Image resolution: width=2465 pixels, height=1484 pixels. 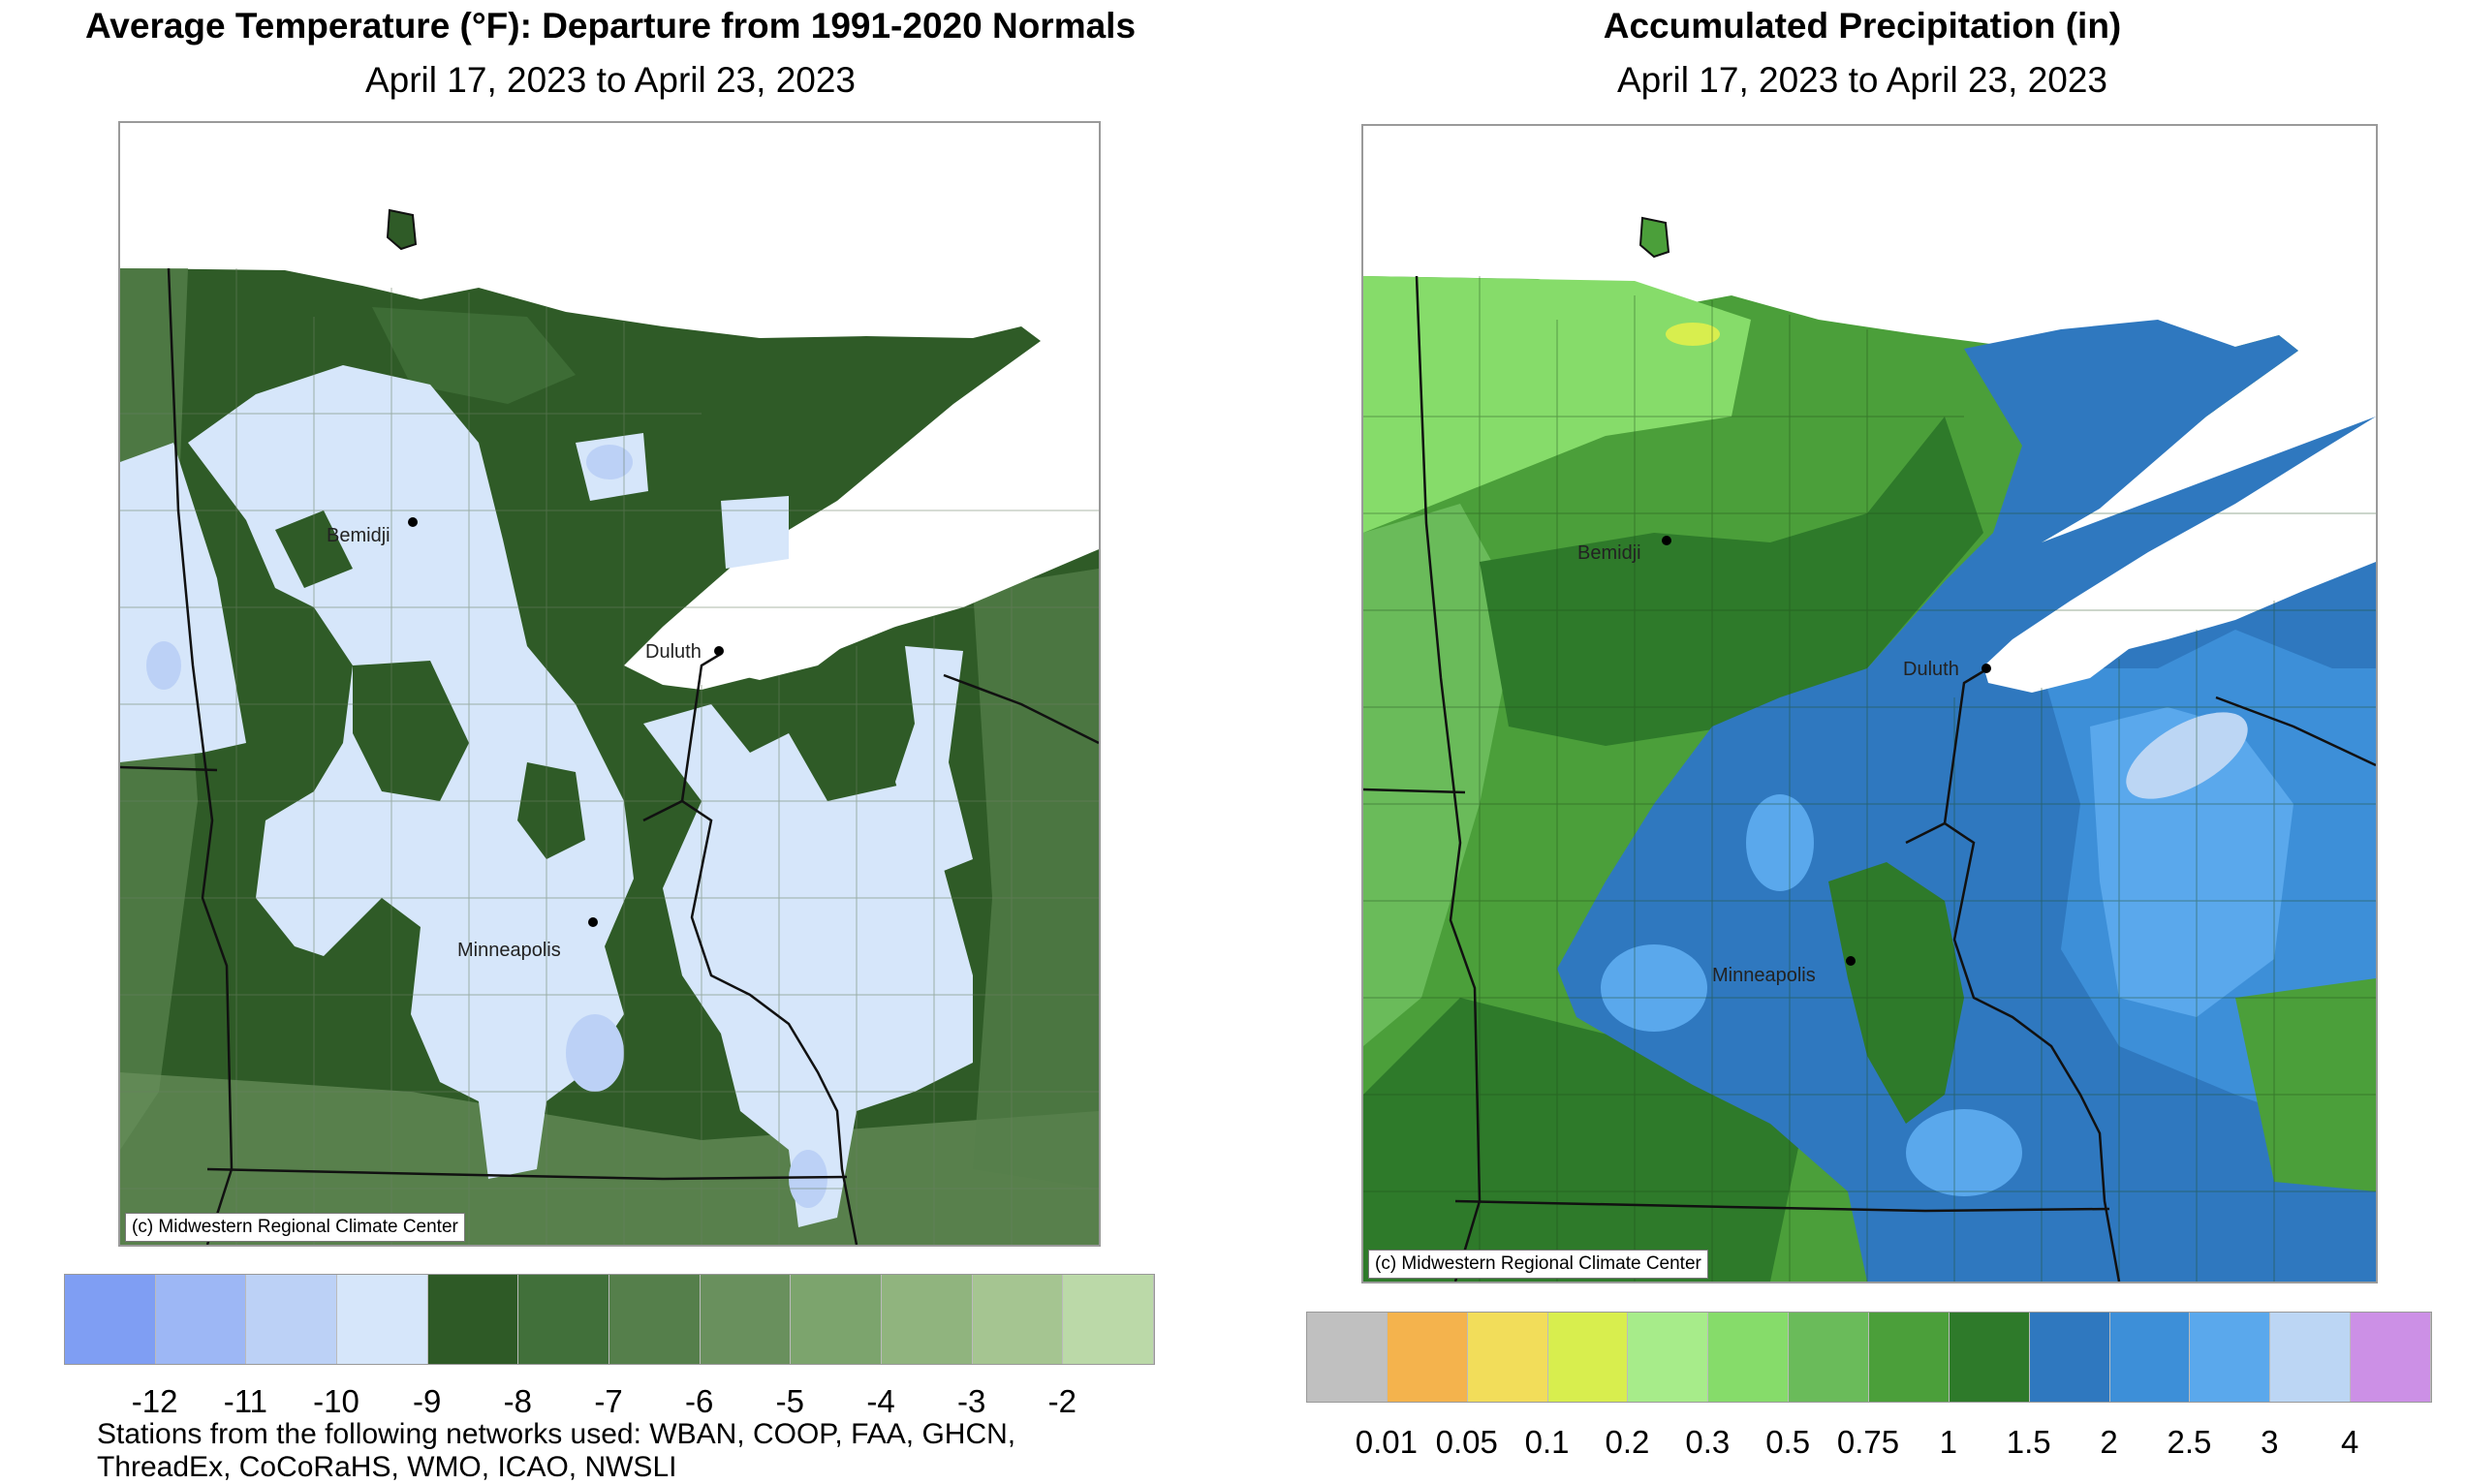 I want to click on wet-core-central, so click(x=1654, y=988).